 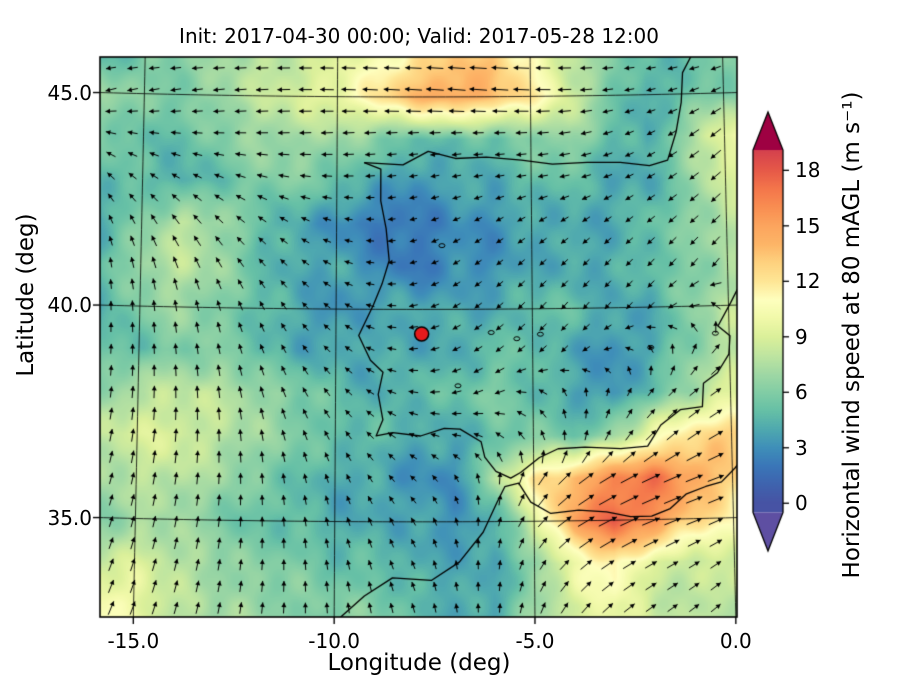 I want to click on colorbar-label: Horizontal wind speed at 80 mAGL (m s⁻¹), so click(x=852, y=335).